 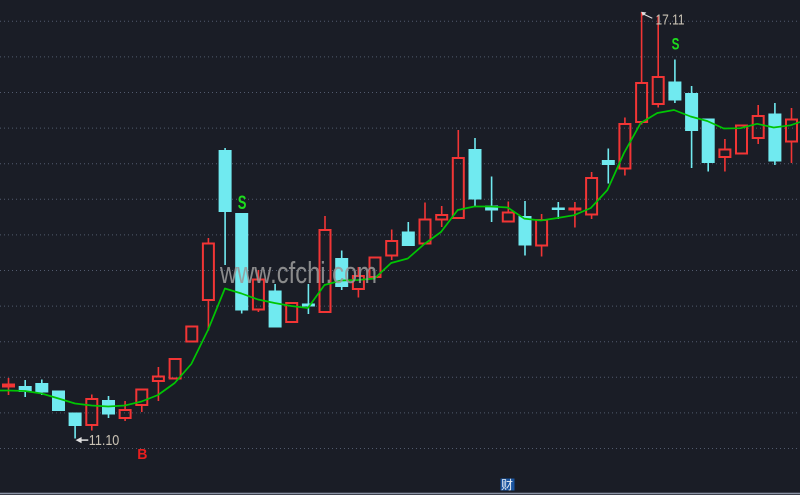 I want to click on svg-text: B, so click(x=142, y=454).